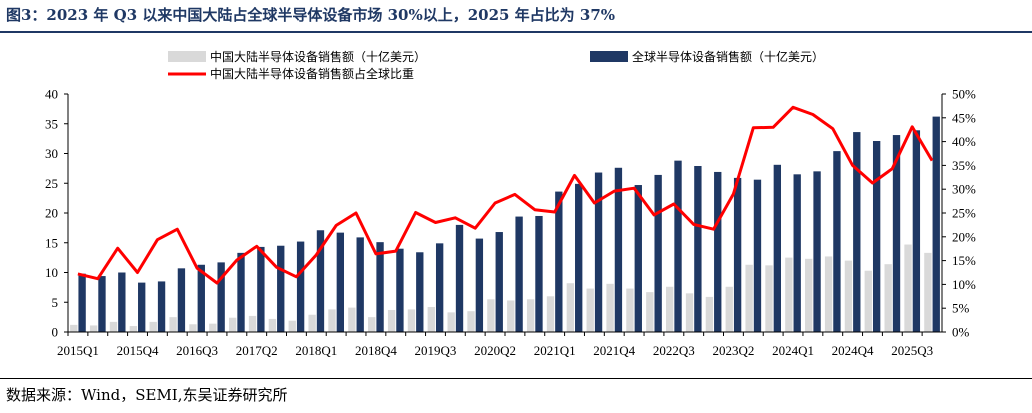 This screenshot has height=413, width=1032. What do you see at coordinates (961, 308) in the screenshot?
I see `y-right-tick-label: 5%` at bounding box center [961, 308].